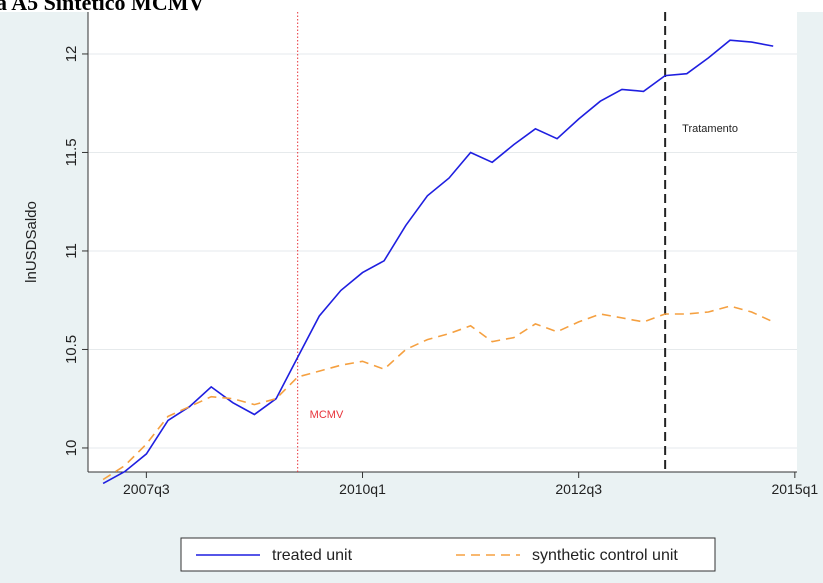 This screenshot has height=583, width=823. What do you see at coordinates (327, 415) in the screenshot?
I see `annotation: MCMV` at bounding box center [327, 415].